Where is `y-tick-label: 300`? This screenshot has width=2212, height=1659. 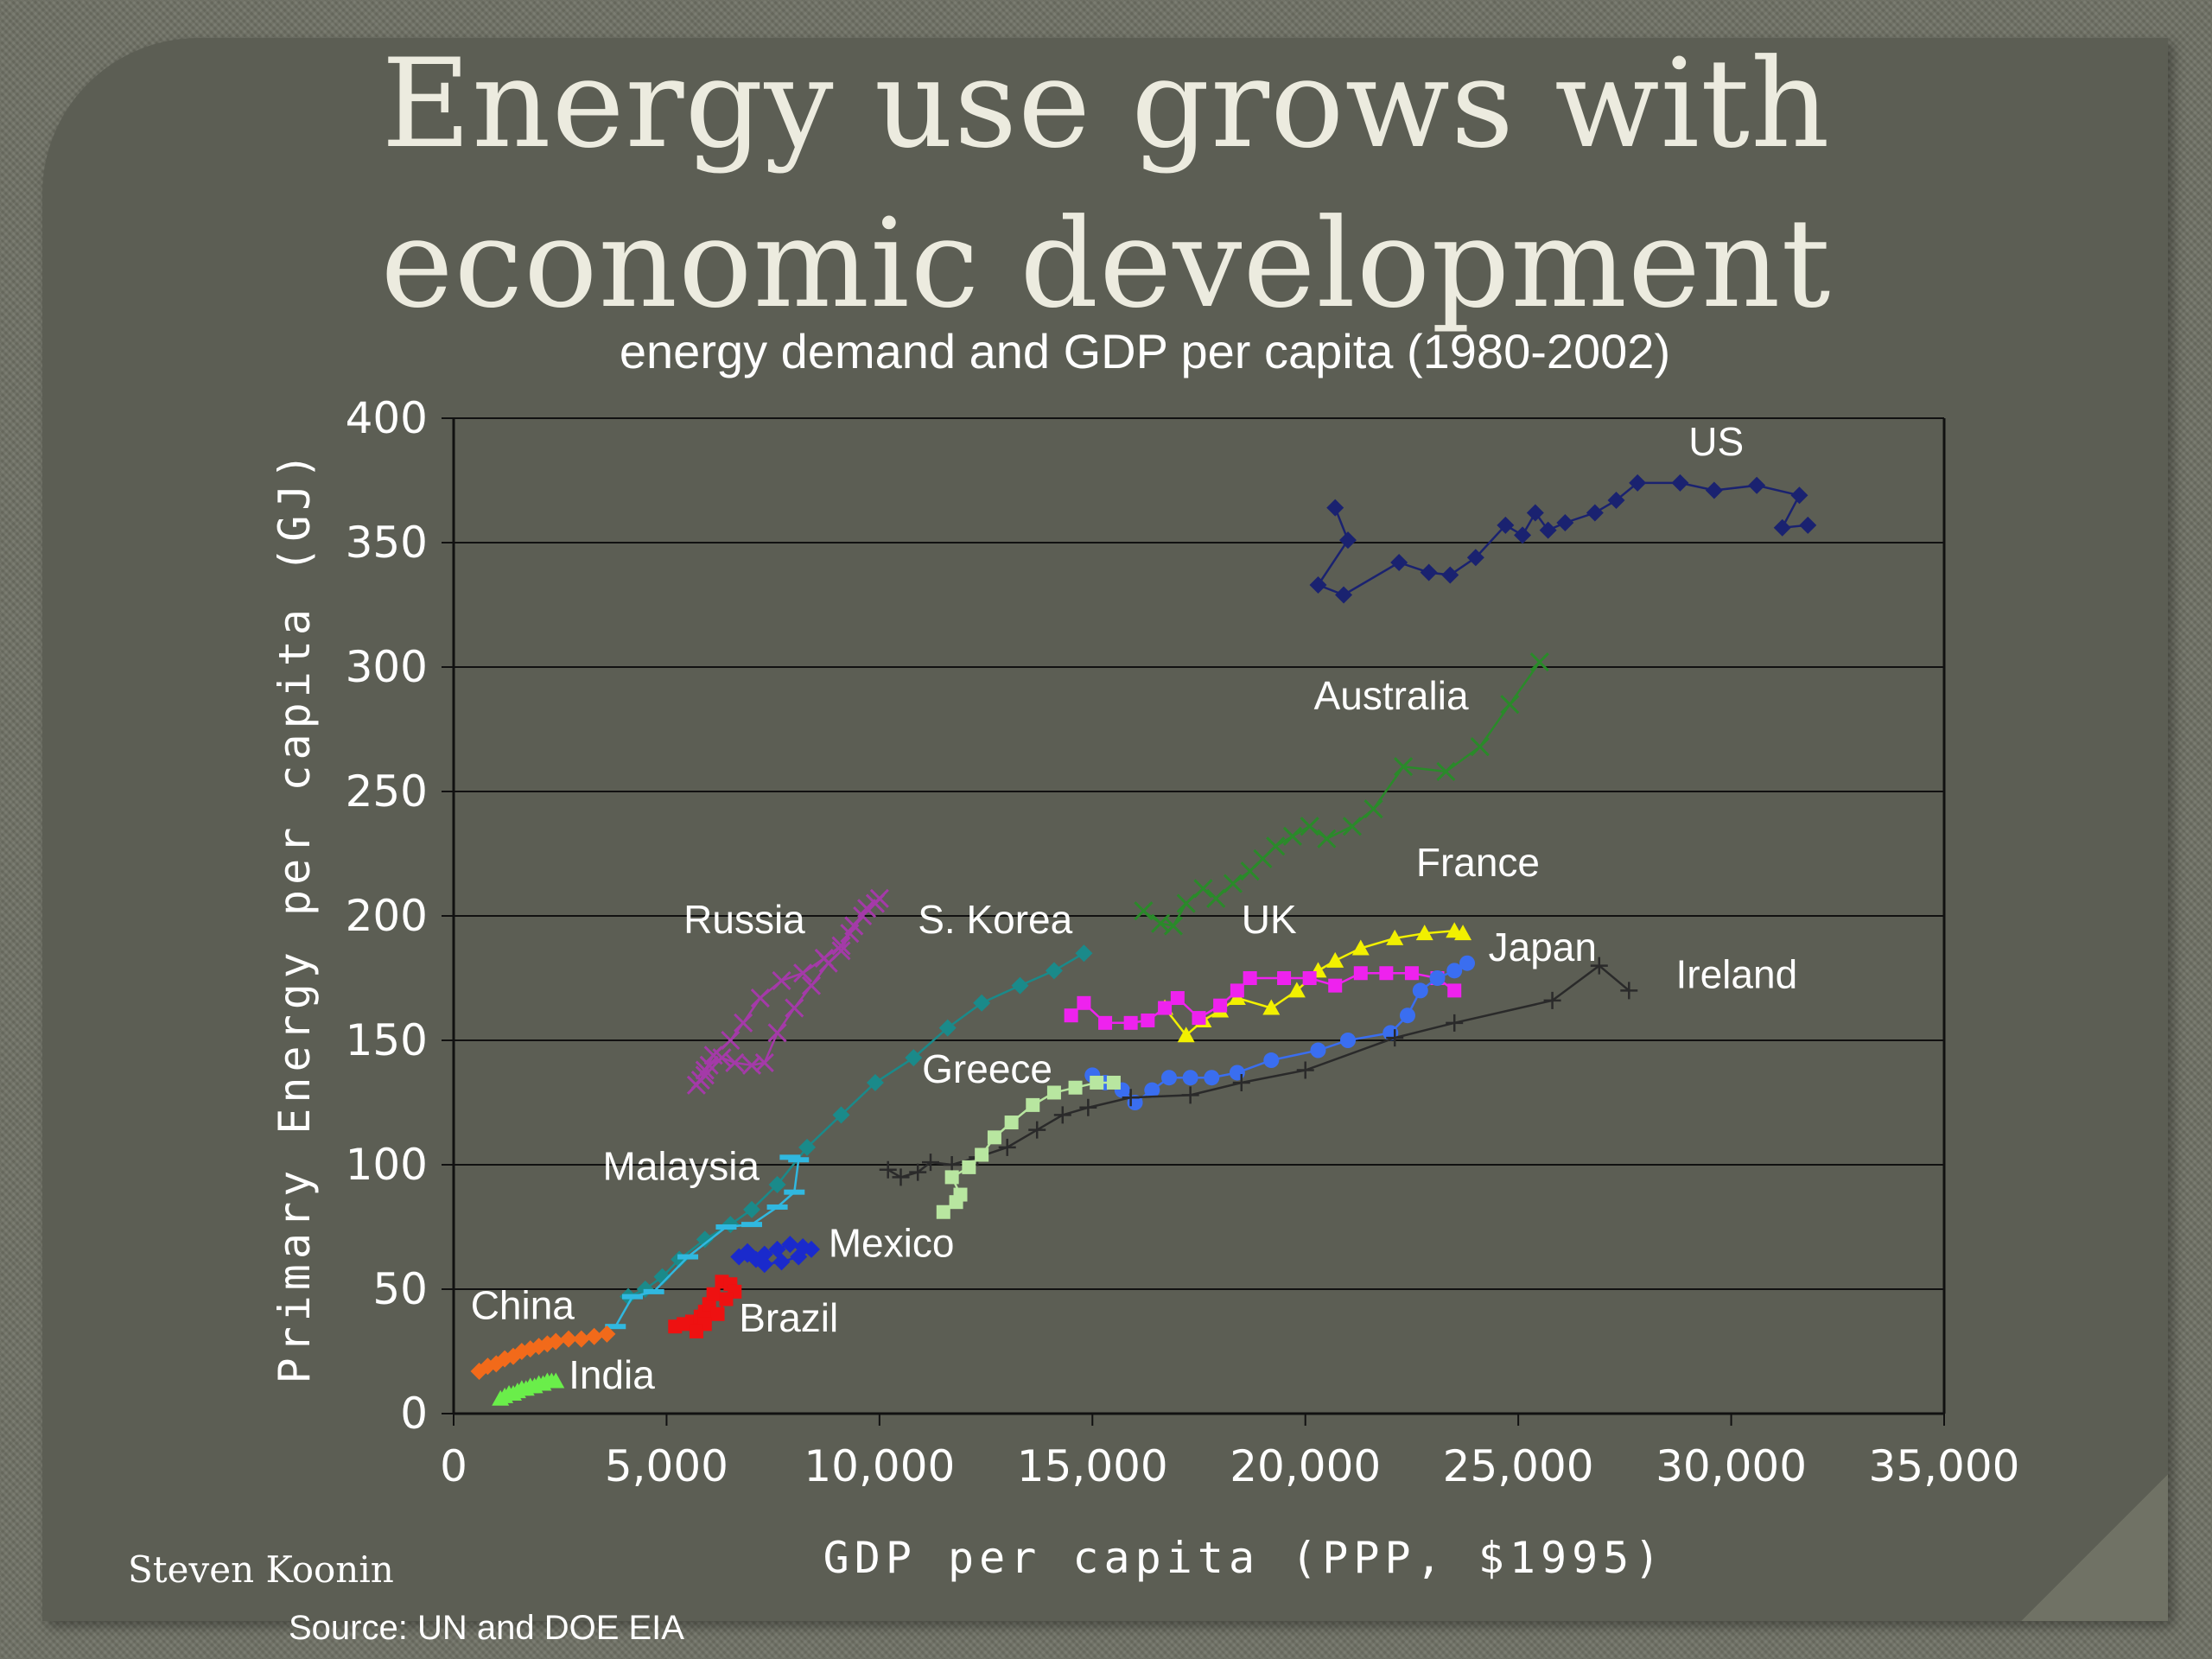 y-tick-label: 300 is located at coordinates (387, 667).